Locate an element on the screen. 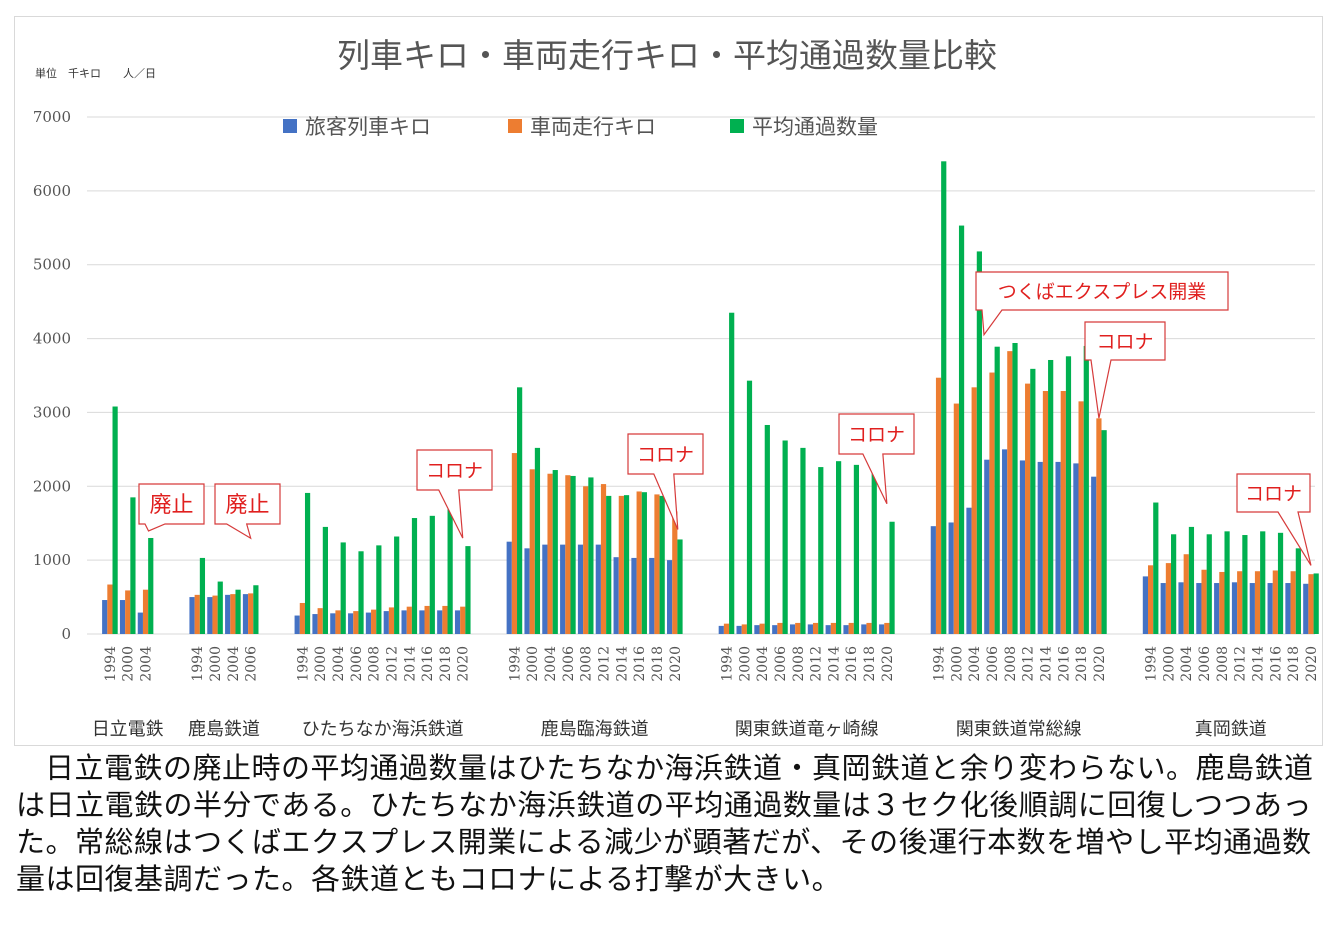 This screenshot has height=942, width=1337. callout-text: 廃止 is located at coordinates (171, 505).